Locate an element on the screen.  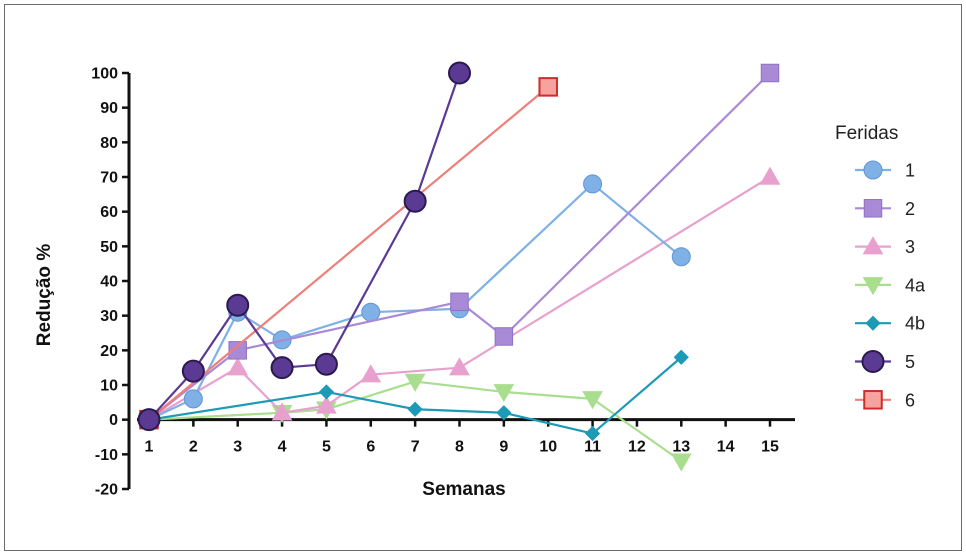
legend-item: 3 is located at coordinates (885, 246).